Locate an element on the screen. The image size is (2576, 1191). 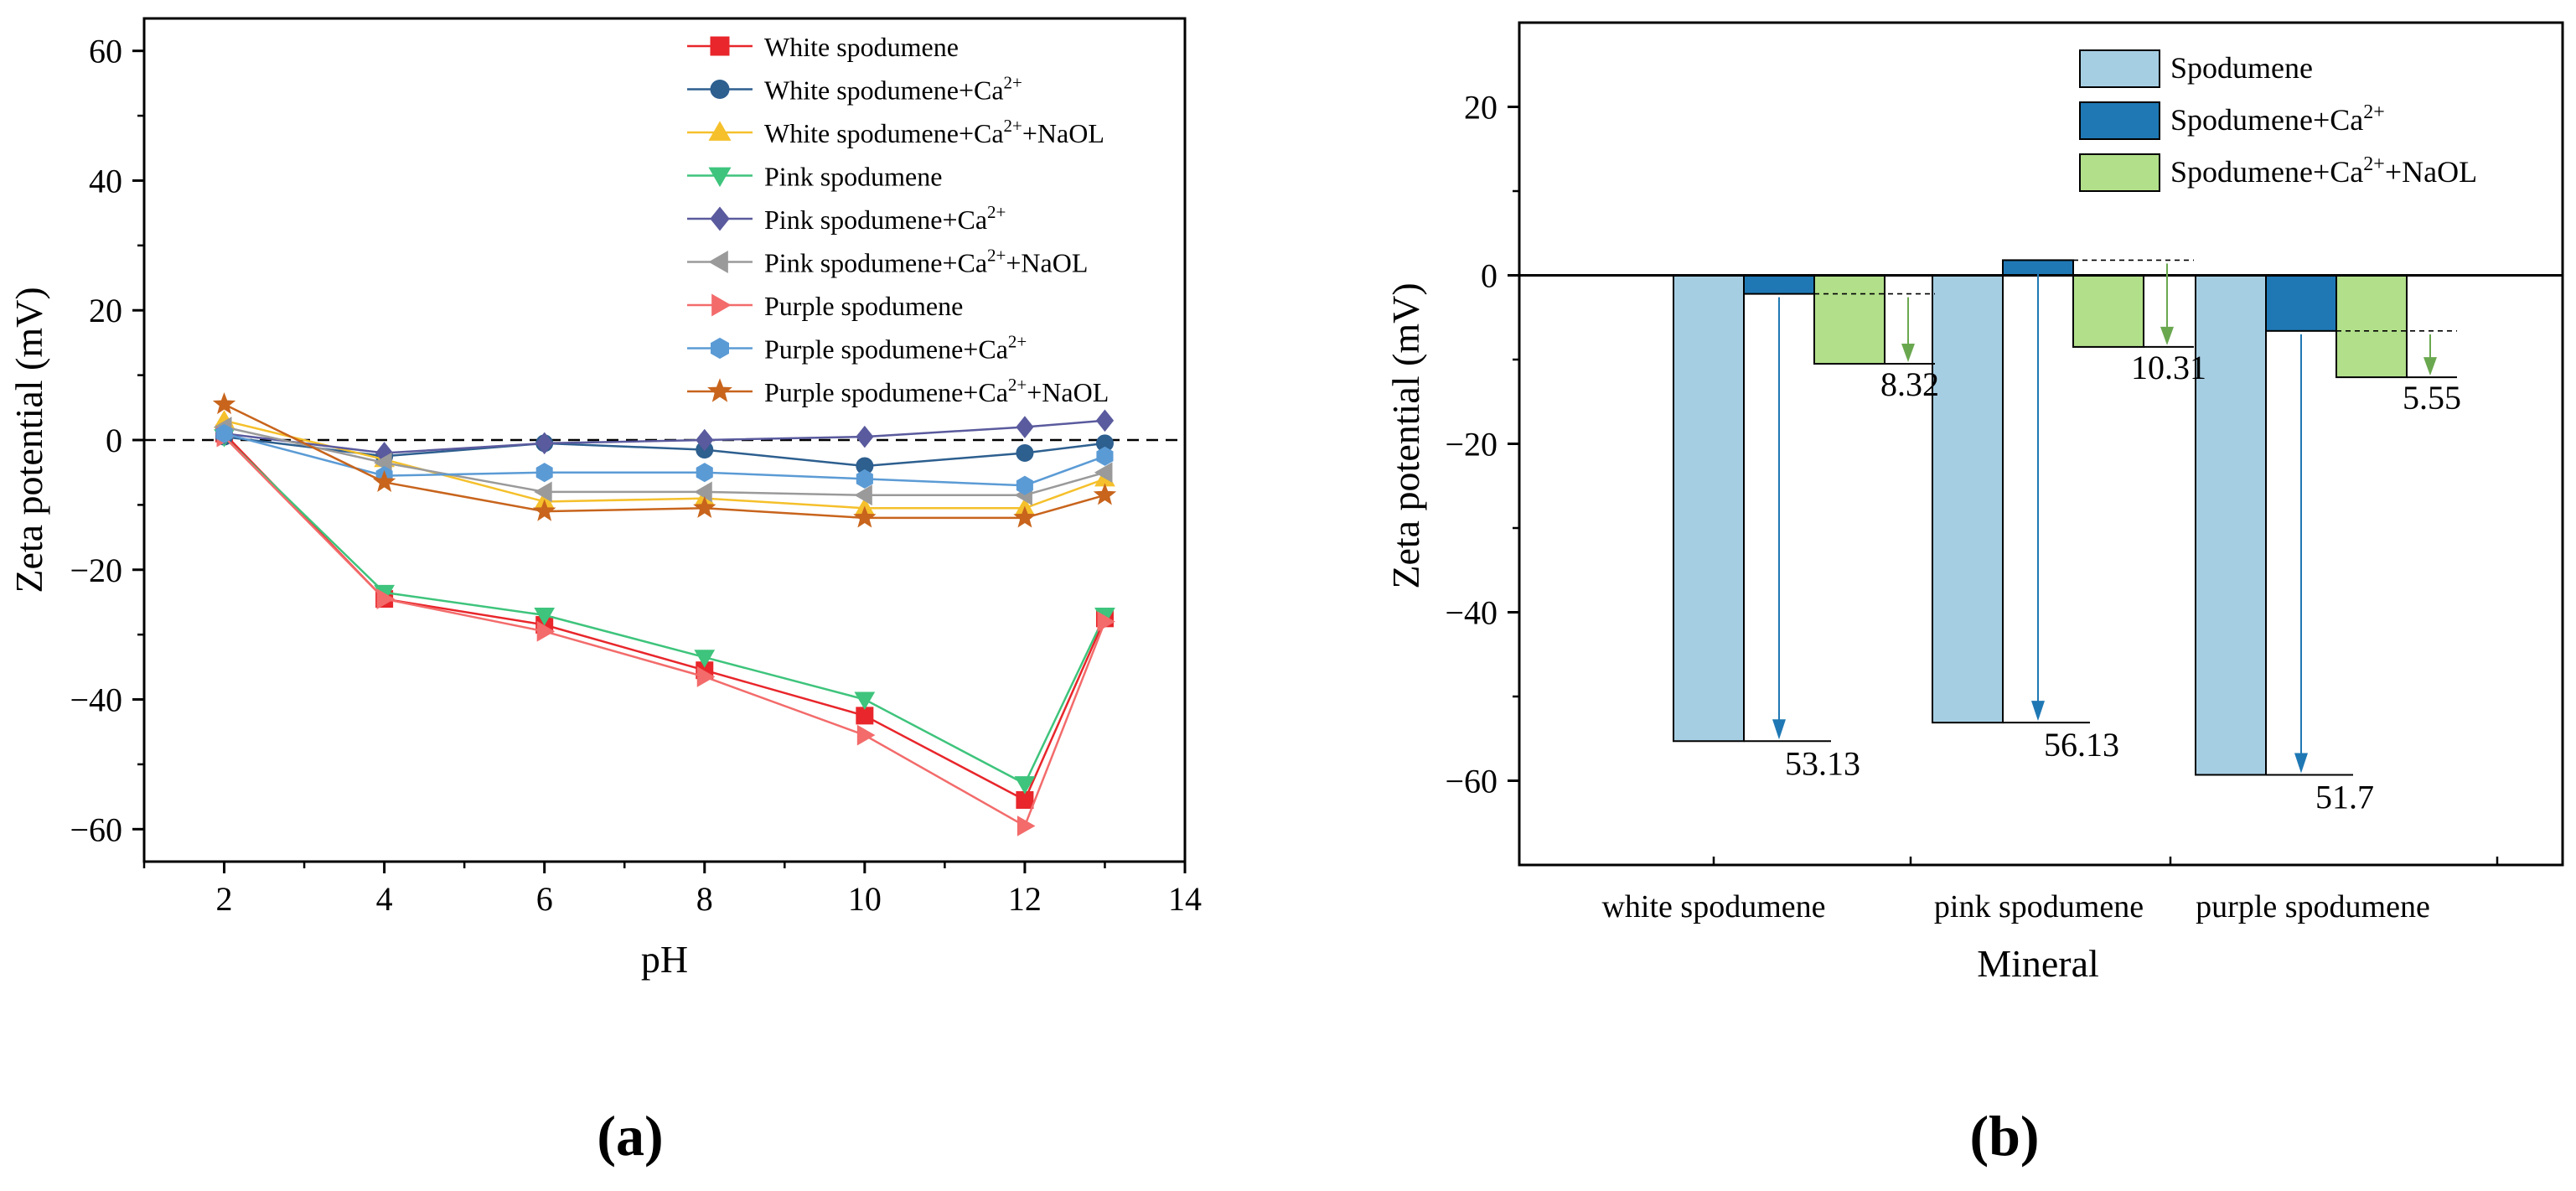
x-tick-label: 14 is located at coordinates (1185, 899).